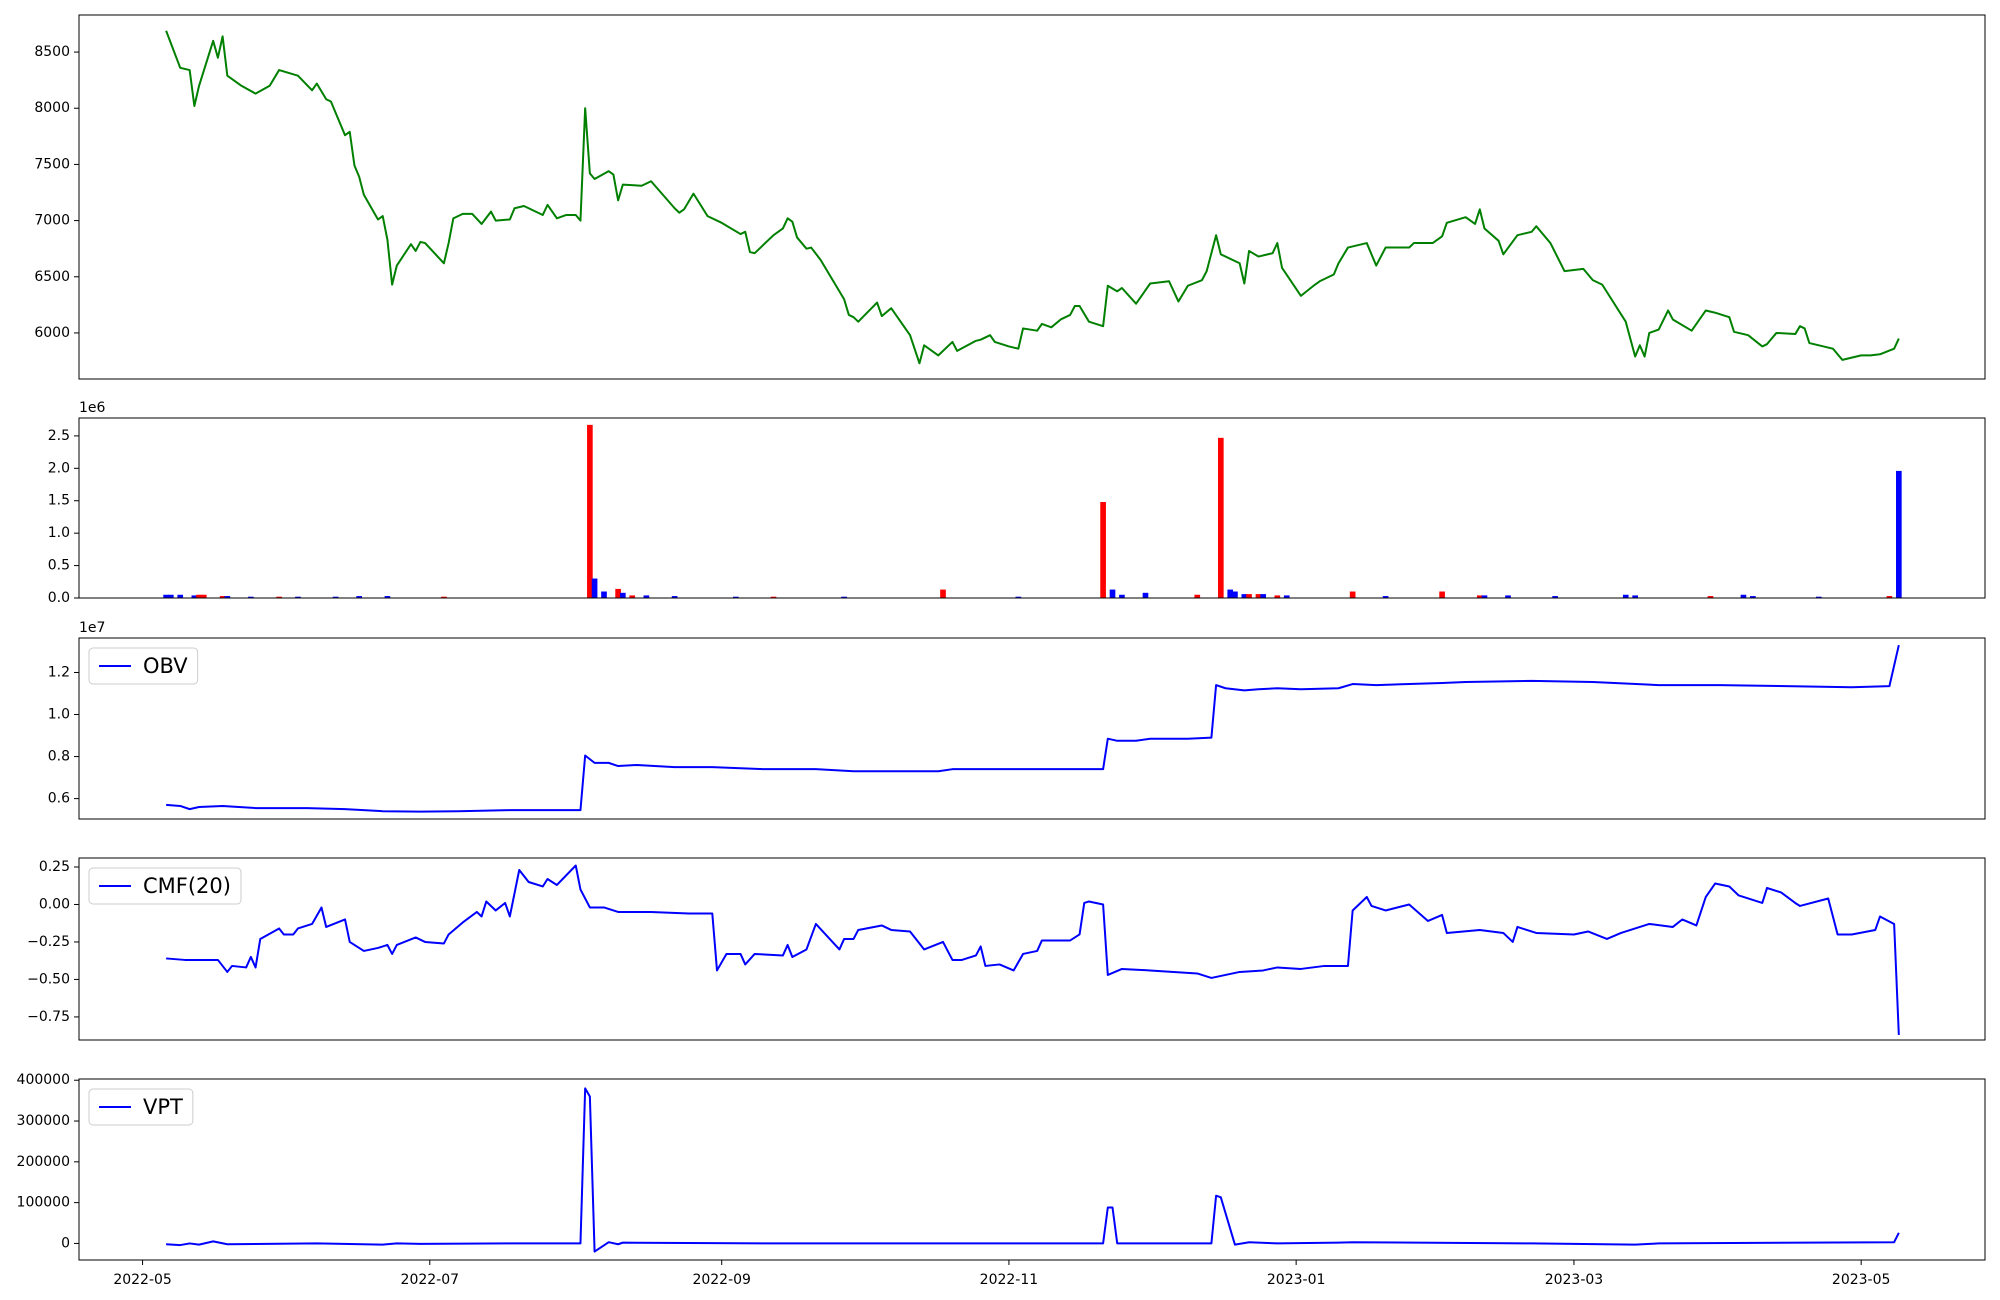 The image size is (2000, 1300). What do you see at coordinates (1296, 1280) in the screenshot?
I see `x-tick-label: 2023-01` at bounding box center [1296, 1280].